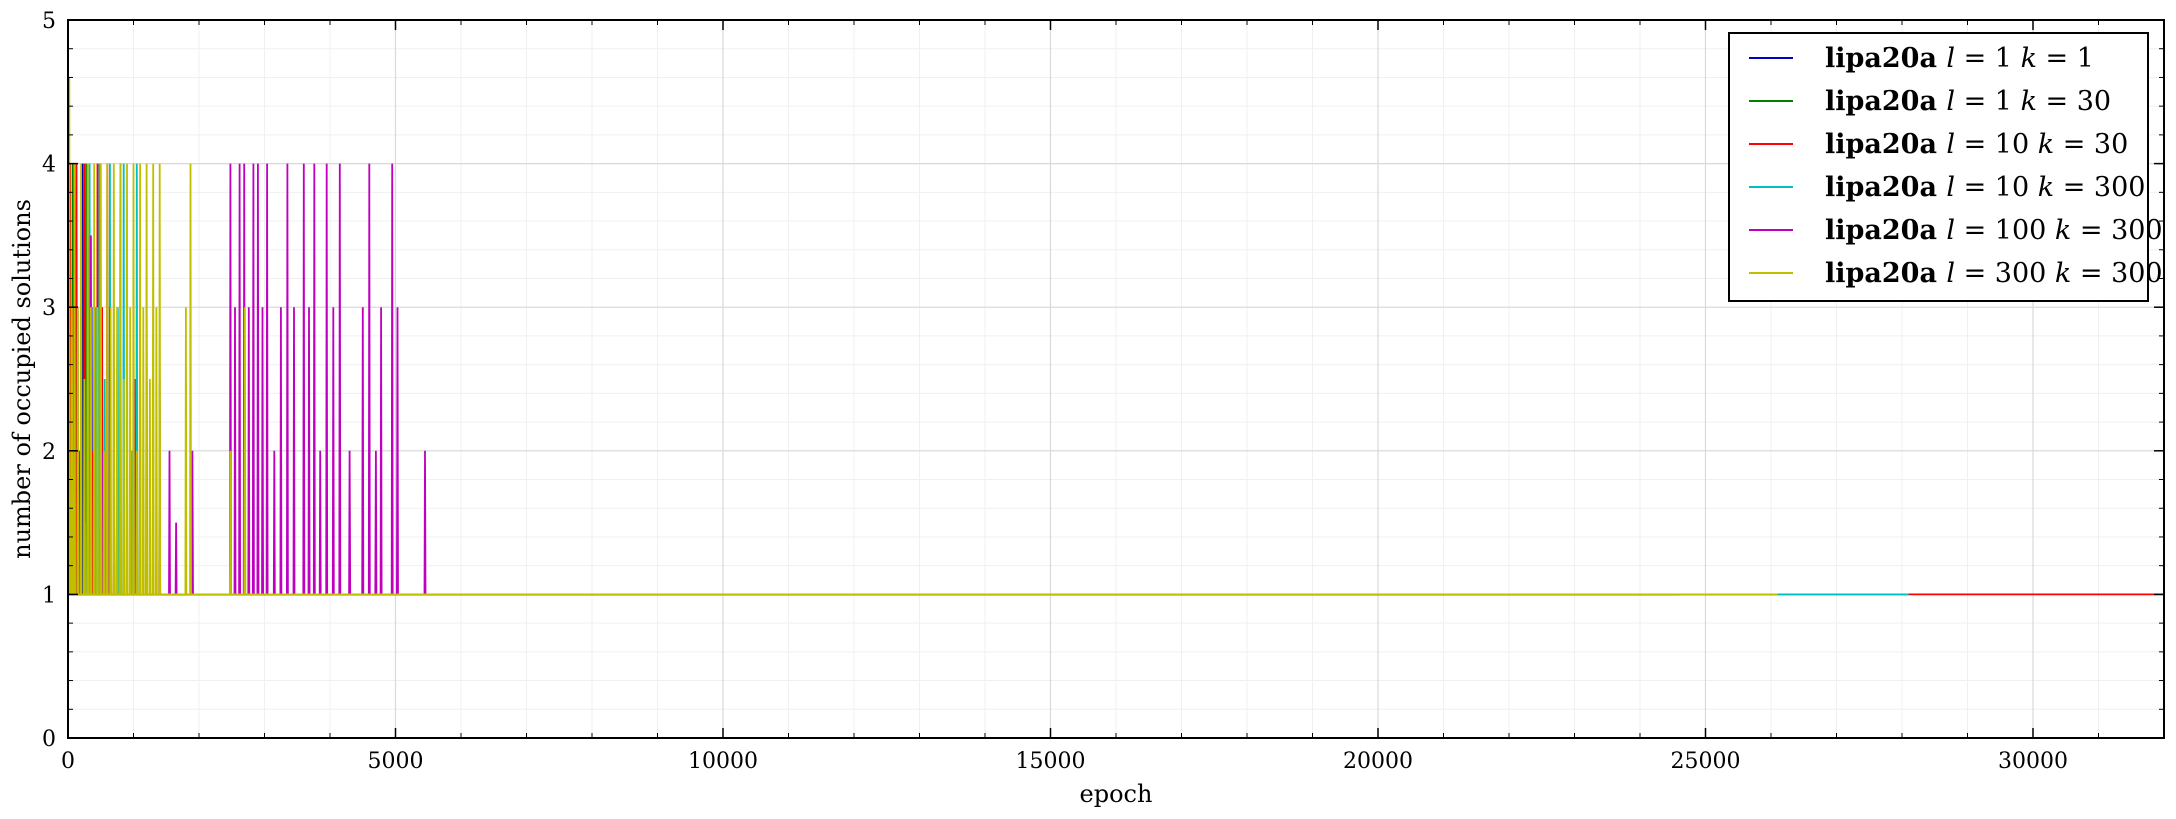 Image resolution: width=2176 pixels, height=819 pixels. I want to click on legend-entry: lipa20a l = 100 k = 300, so click(1994, 230).